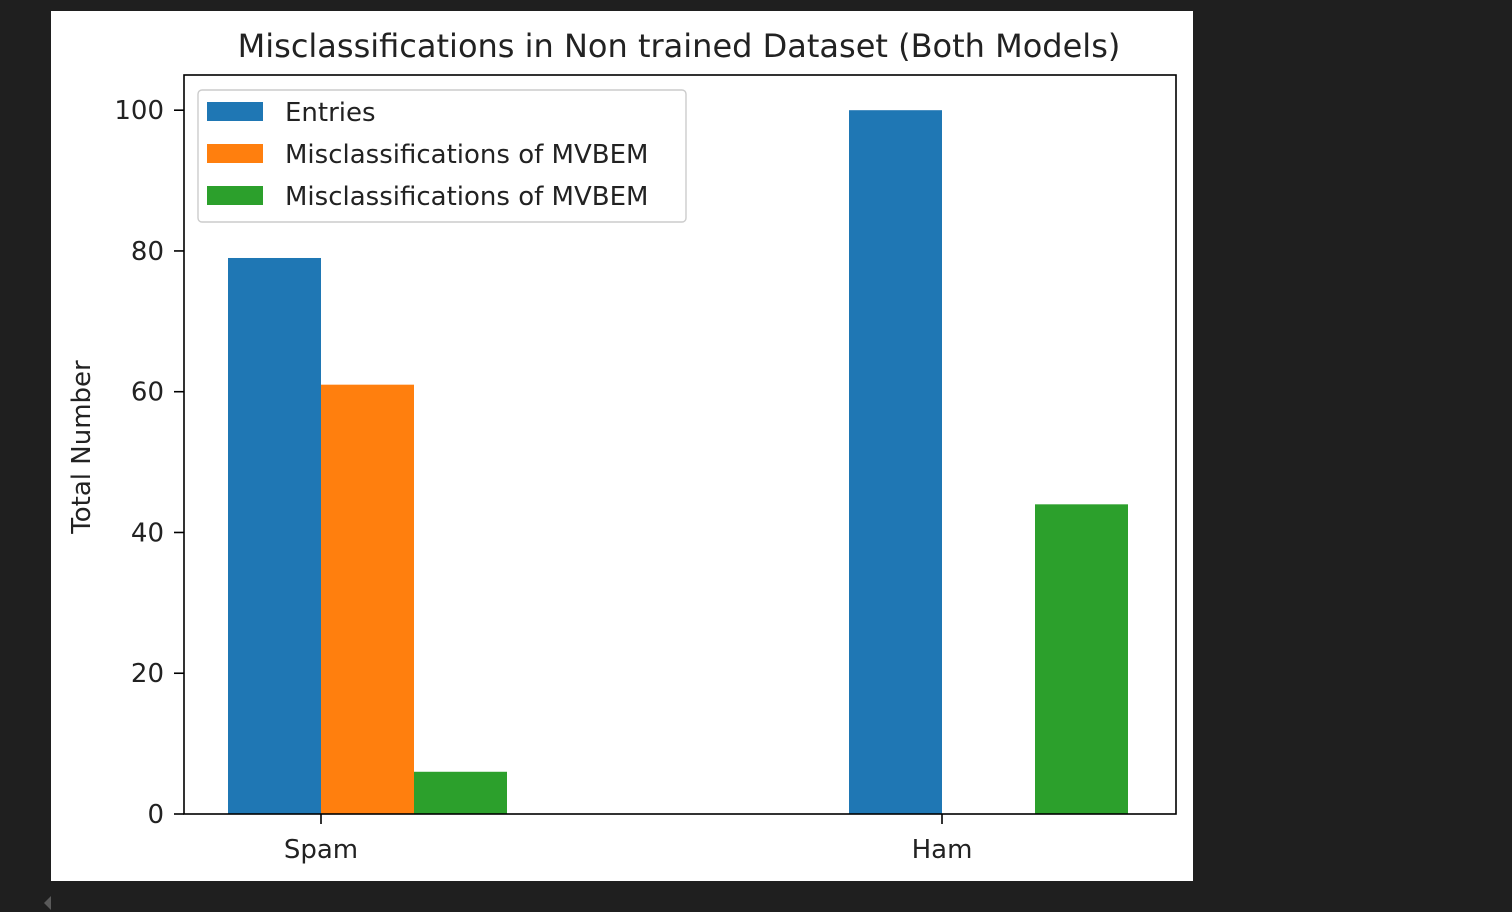 This screenshot has width=1512, height=912. I want to click on y-tick-label: 60, so click(147, 393).